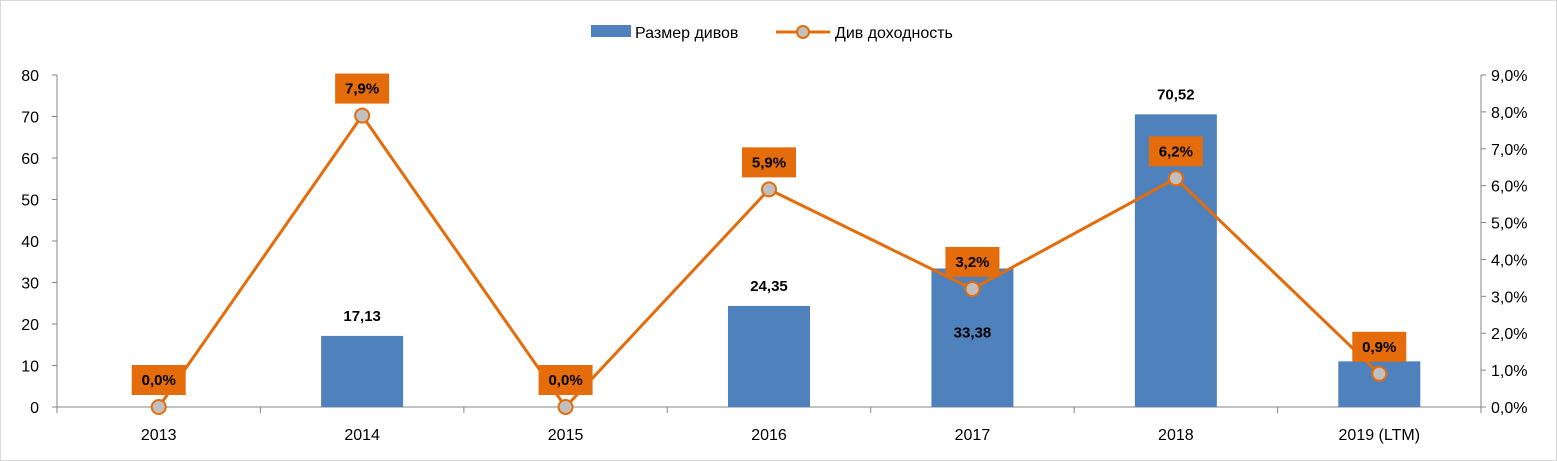 This screenshot has height=461, width=1557. What do you see at coordinates (772, 33) in the screenshot?
I see `legend: Размер дивов Див доходность` at bounding box center [772, 33].